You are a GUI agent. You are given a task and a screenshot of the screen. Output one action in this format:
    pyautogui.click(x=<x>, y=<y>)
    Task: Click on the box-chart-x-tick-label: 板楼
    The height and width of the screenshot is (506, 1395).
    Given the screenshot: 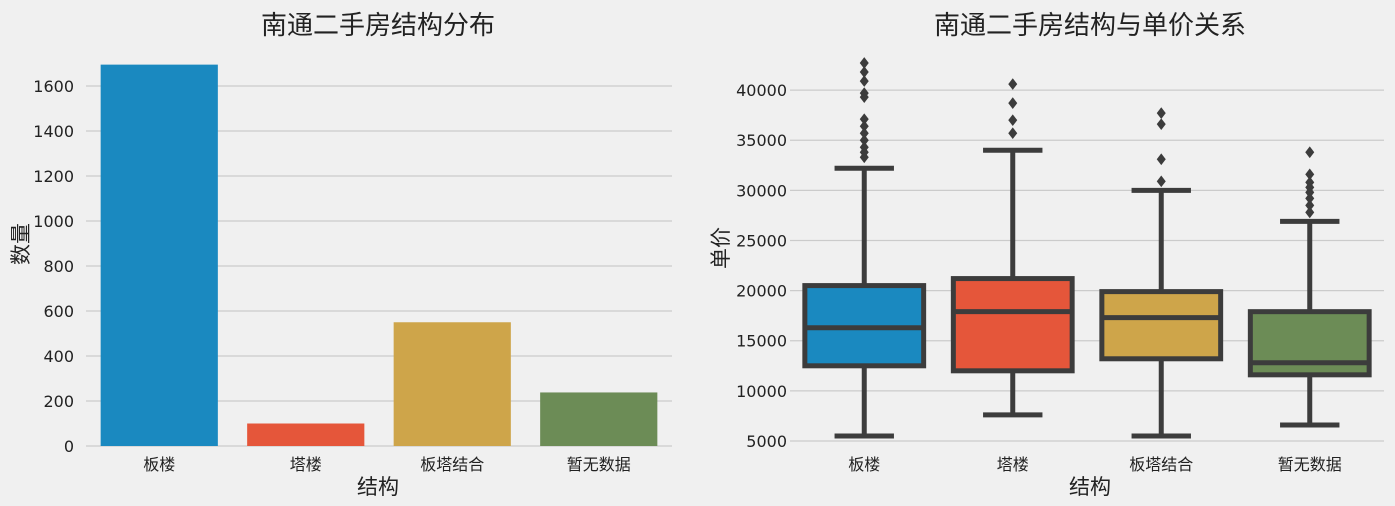 What is the action you would take?
    pyautogui.click(x=864, y=464)
    